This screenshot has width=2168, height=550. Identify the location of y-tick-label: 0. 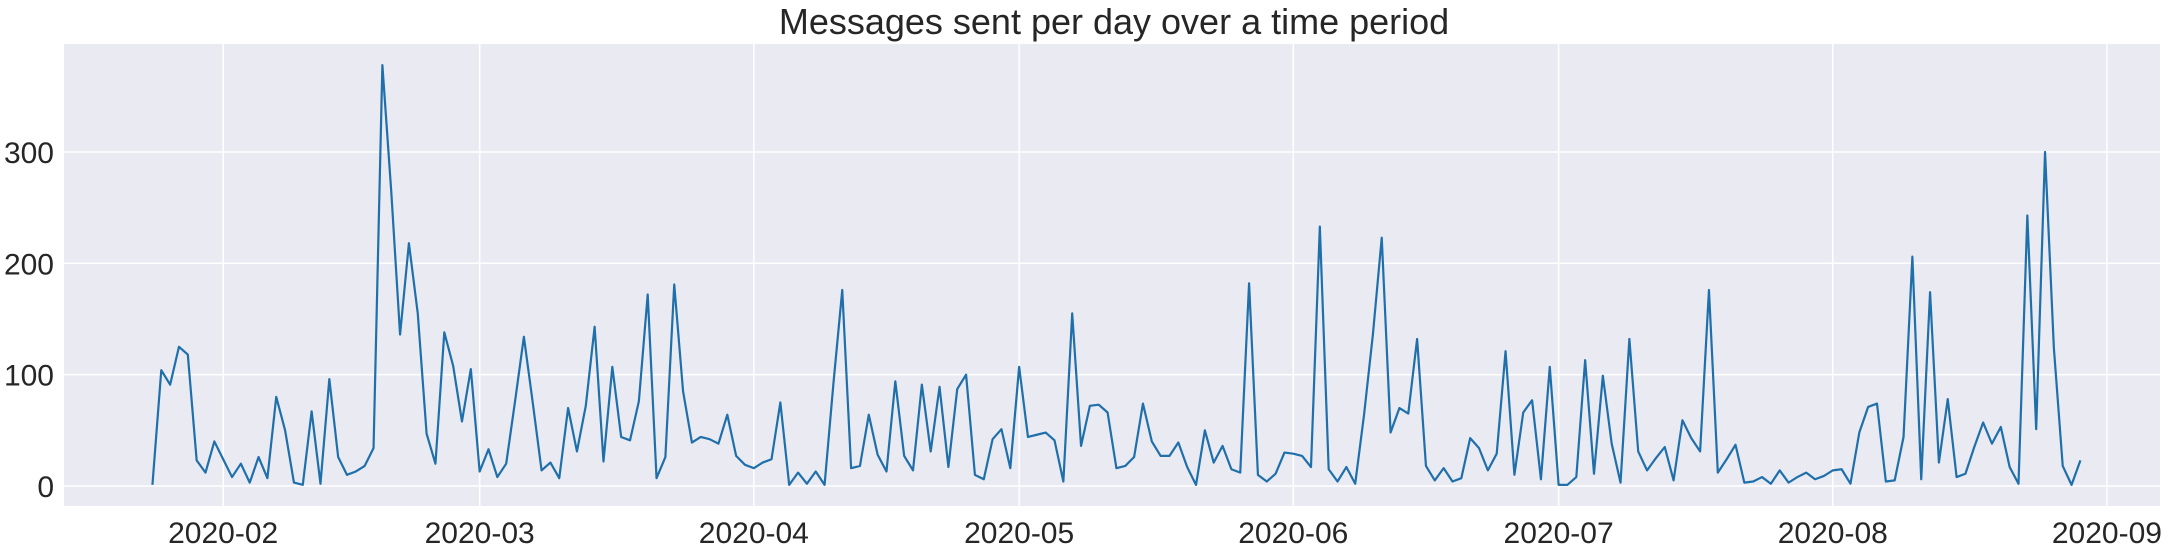
(45, 487).